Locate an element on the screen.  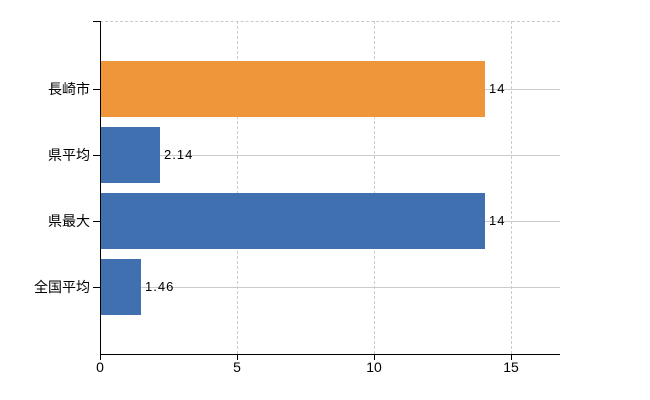
x-axis-line is located at coordinates (330, 354).